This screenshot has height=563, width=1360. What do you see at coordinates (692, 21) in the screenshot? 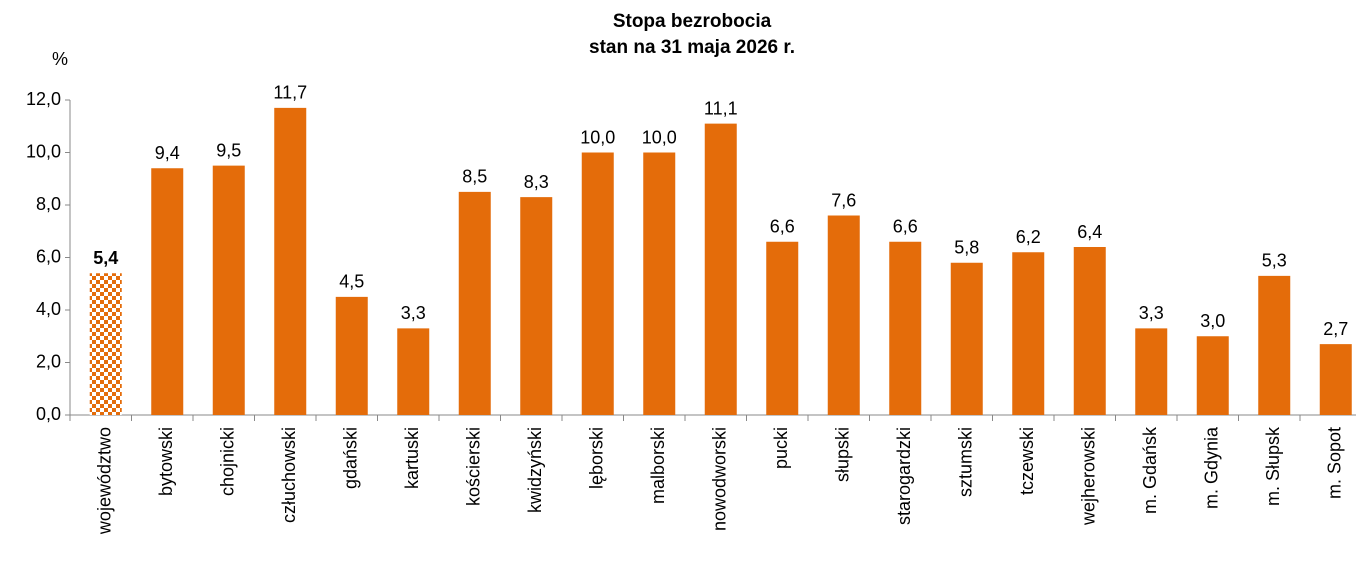
I see `chart-title: Stopa bezrobocia` at bounding box center [692, 21].